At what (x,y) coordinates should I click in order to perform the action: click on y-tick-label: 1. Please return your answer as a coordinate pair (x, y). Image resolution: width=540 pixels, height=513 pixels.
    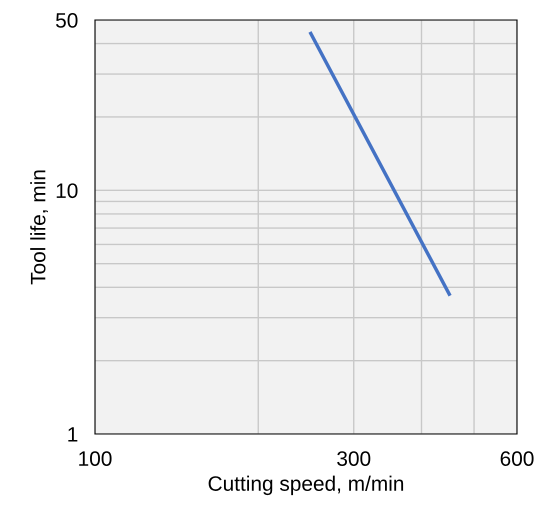
    Looking at the image, I should click on (73, 434).